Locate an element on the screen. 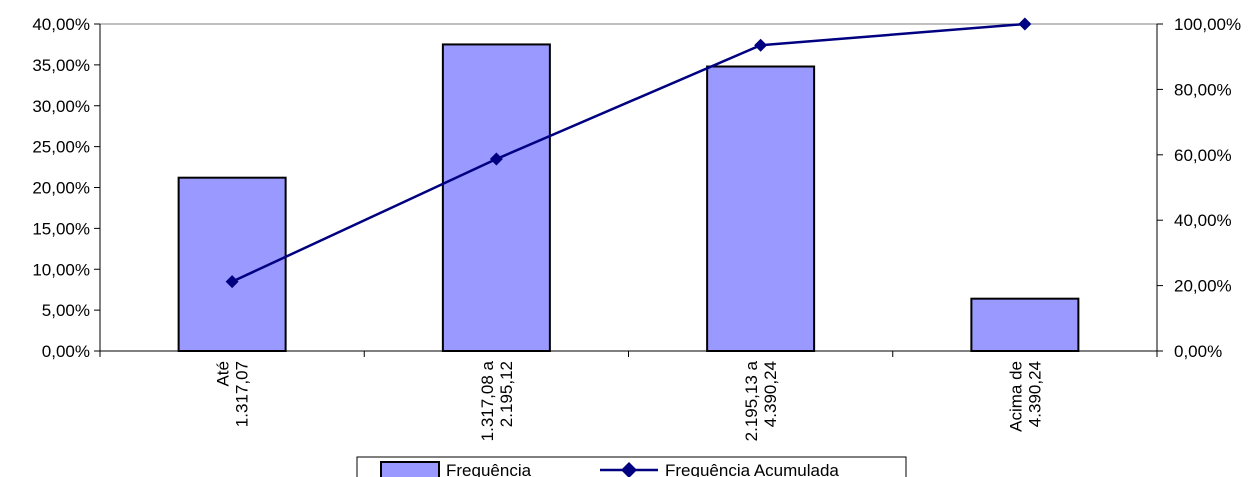 The width and height of the screenshot is (1260, 477). y-right-tick-label: 60,00% is located at coordinates (1203, 155).